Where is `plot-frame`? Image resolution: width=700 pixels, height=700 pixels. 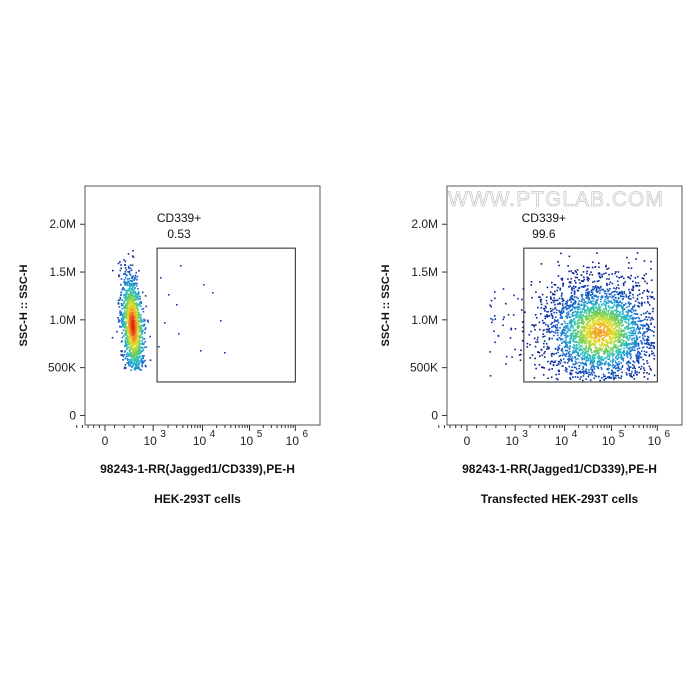
plot-frame is located at coordinates (564, 305).